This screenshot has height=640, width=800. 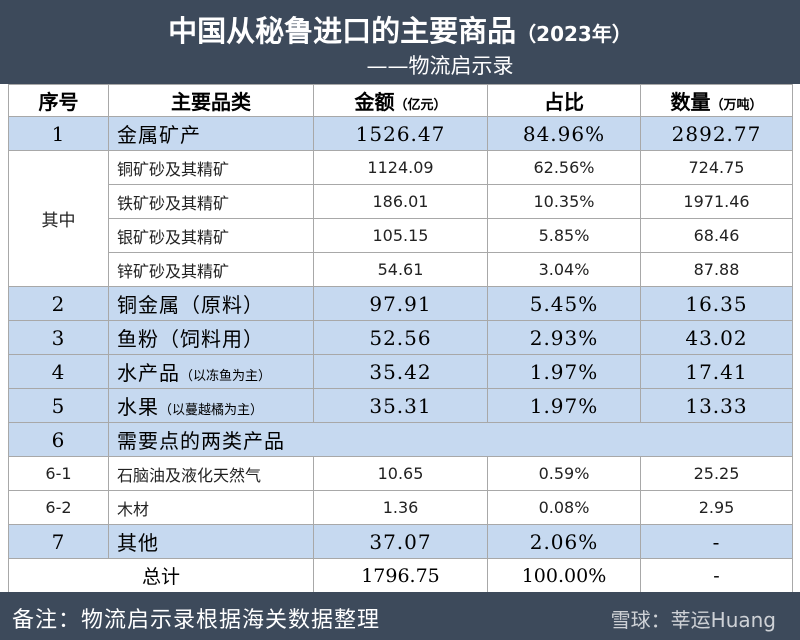 I want to click on quantity: 87.88, so click(x=716, y=269).